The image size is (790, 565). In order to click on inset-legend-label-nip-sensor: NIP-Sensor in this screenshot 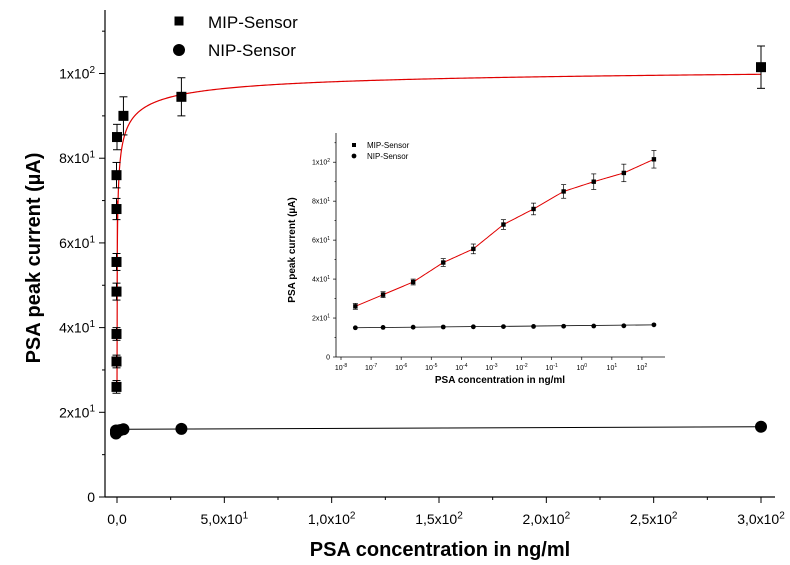, I will do `click(388, 156)`.